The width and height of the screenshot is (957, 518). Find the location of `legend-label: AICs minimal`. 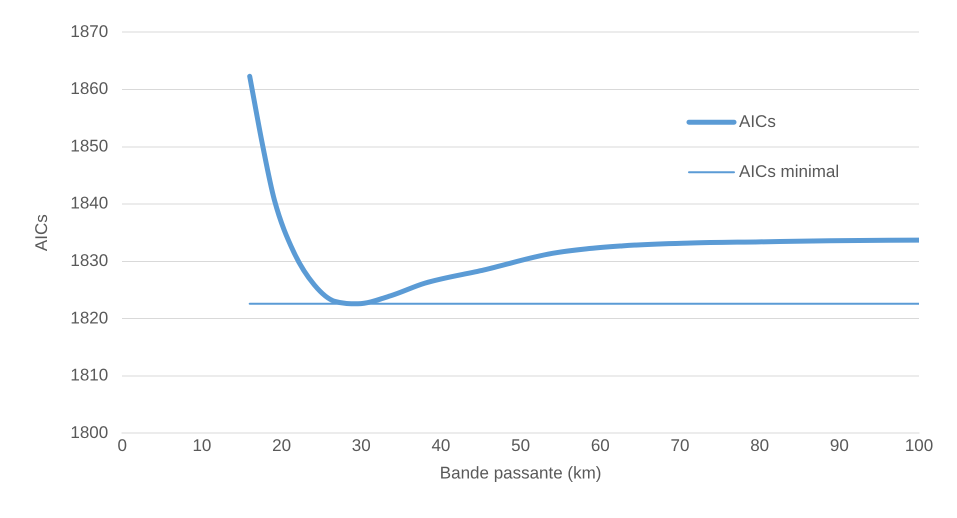

legend-label: AICs minimal is located at coordinates (789, 171).